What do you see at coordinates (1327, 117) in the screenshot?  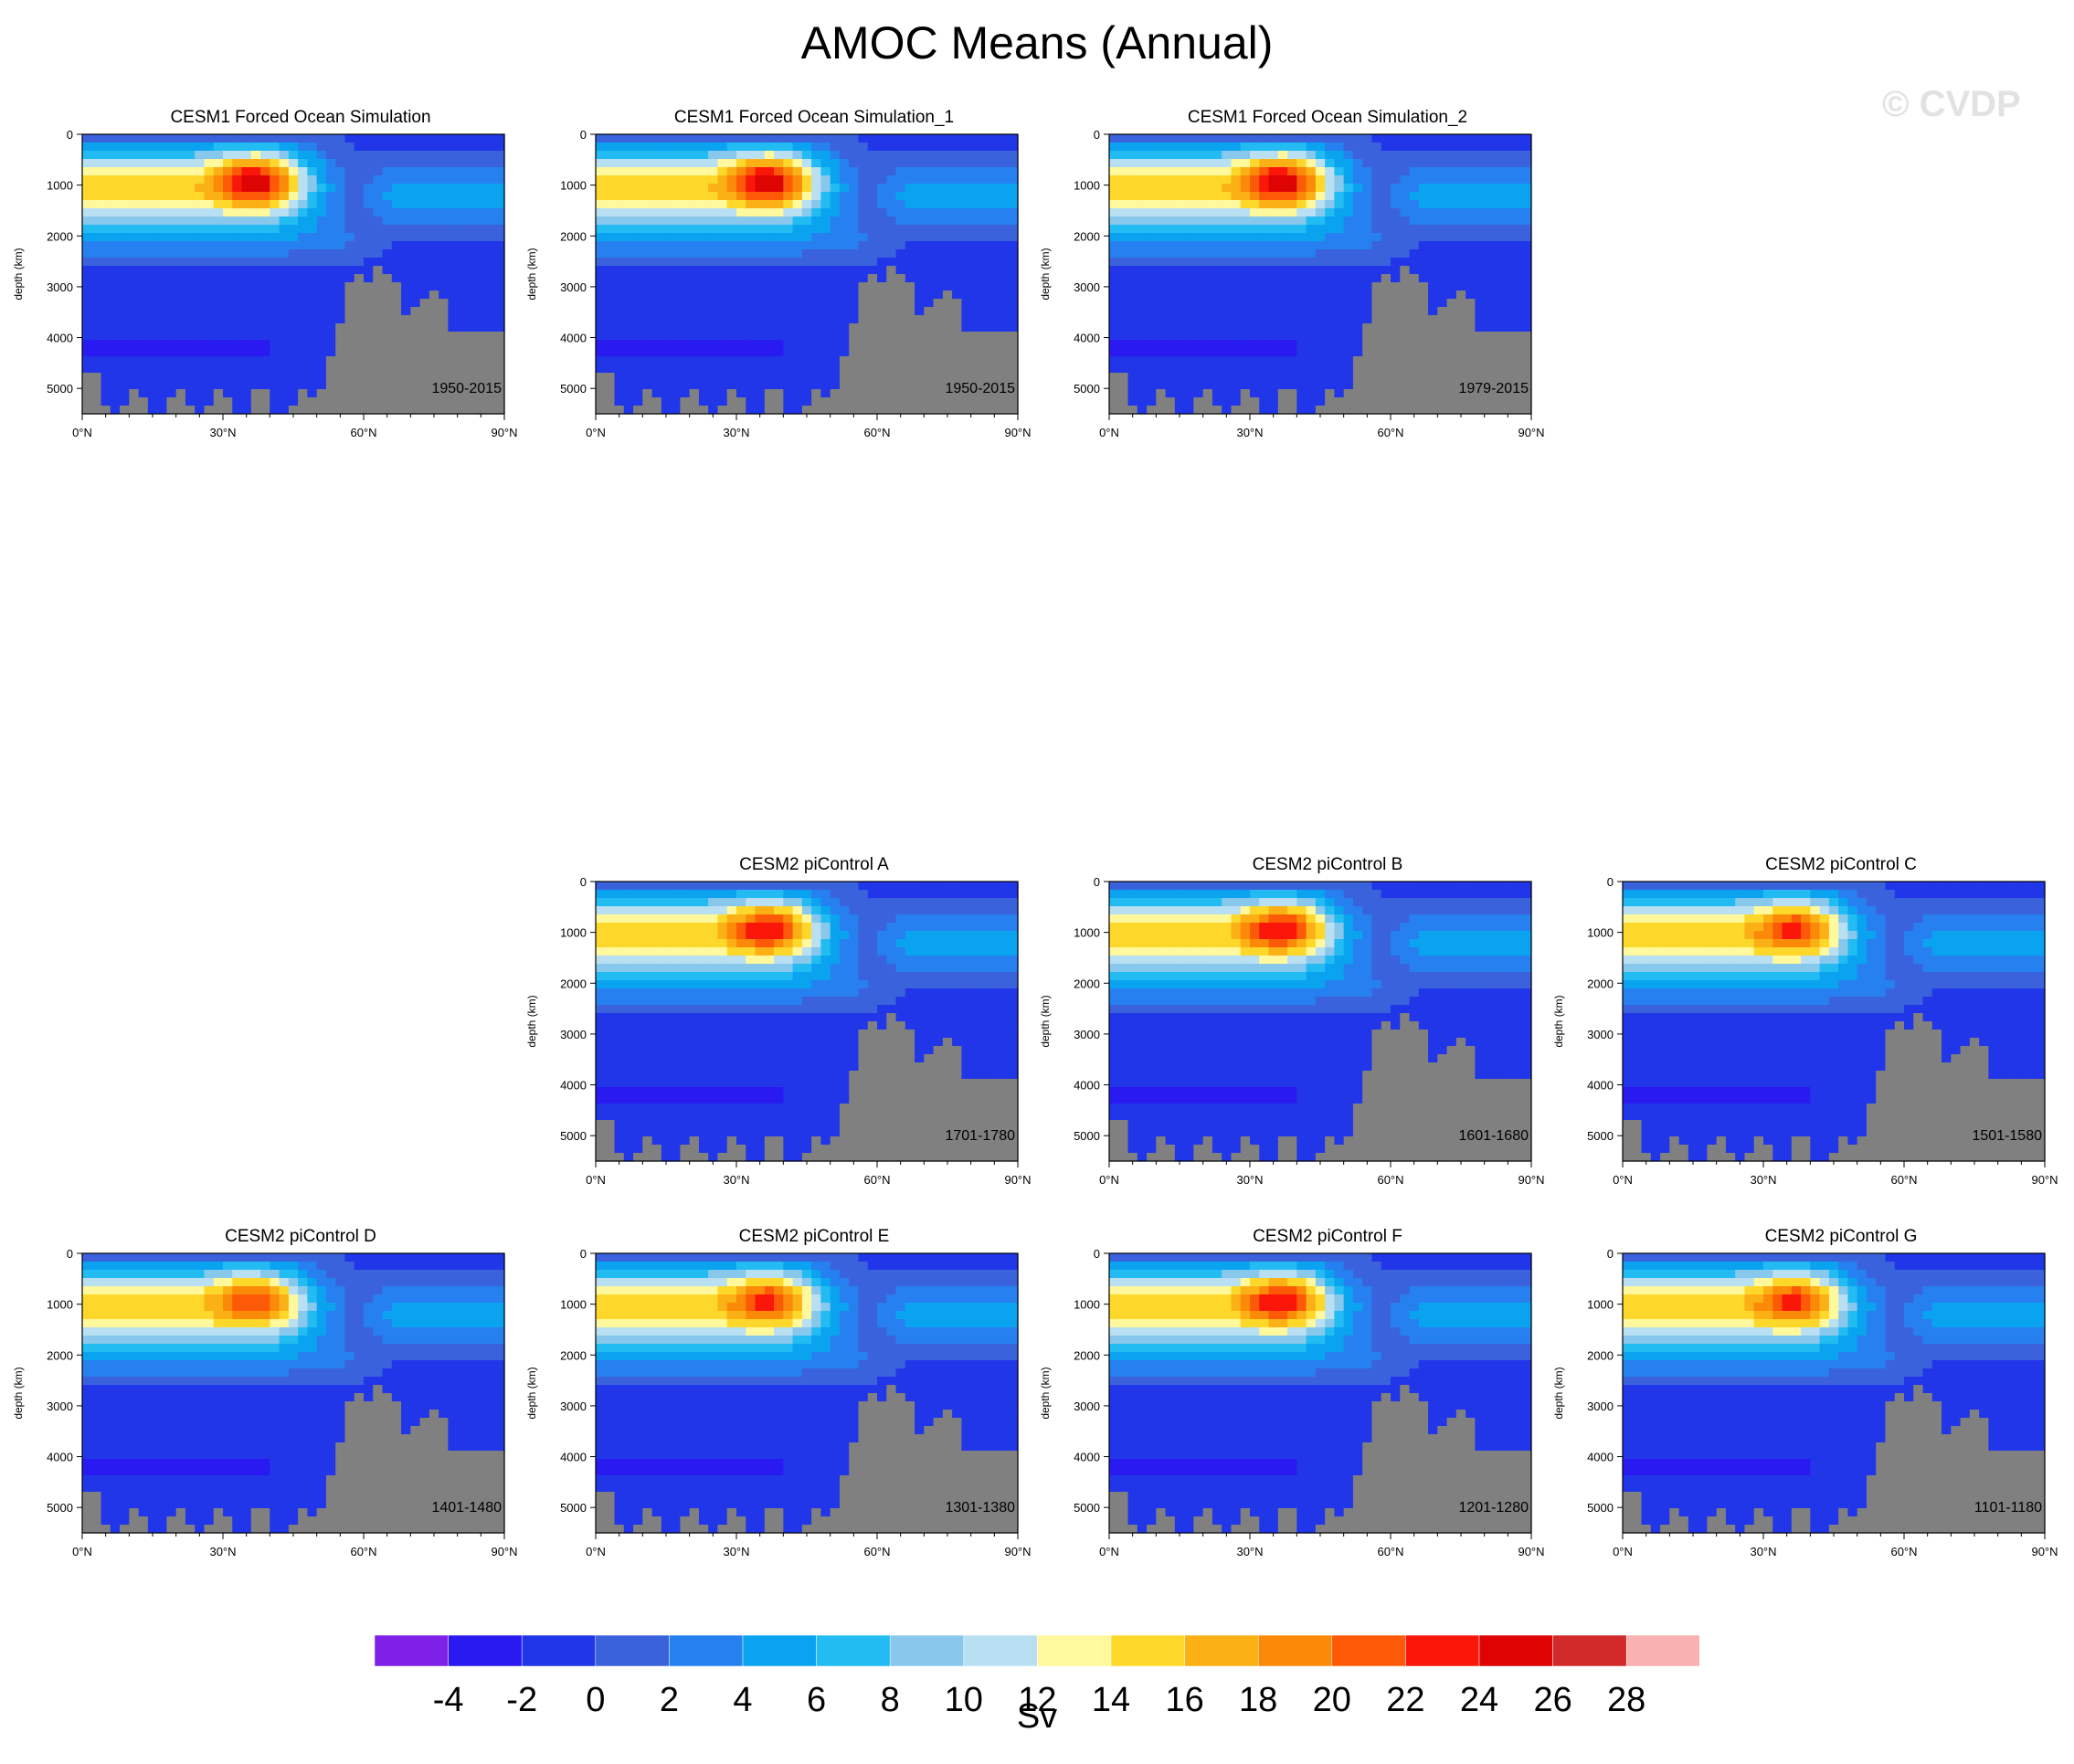 I see `panel-title: CESM1 Forced Ocean Simulation_2` at bounding box center [1327, 117].